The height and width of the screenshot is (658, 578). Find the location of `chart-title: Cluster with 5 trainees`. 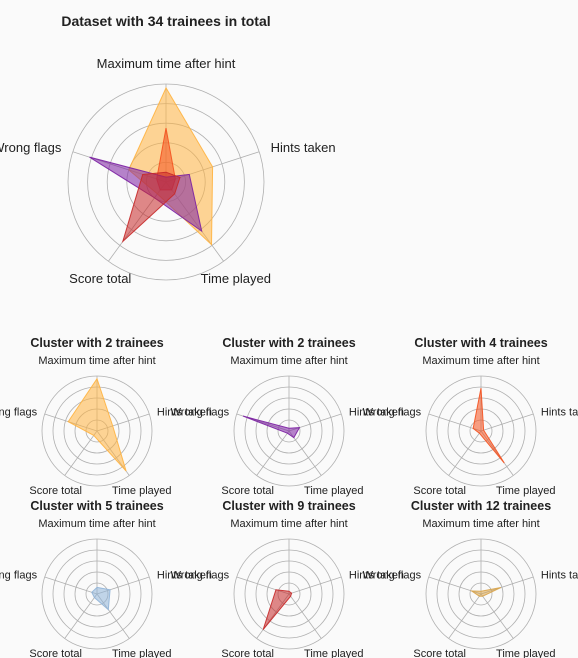

chart-title: Cluster with 5 trainees is located at coordinates (96, 506).